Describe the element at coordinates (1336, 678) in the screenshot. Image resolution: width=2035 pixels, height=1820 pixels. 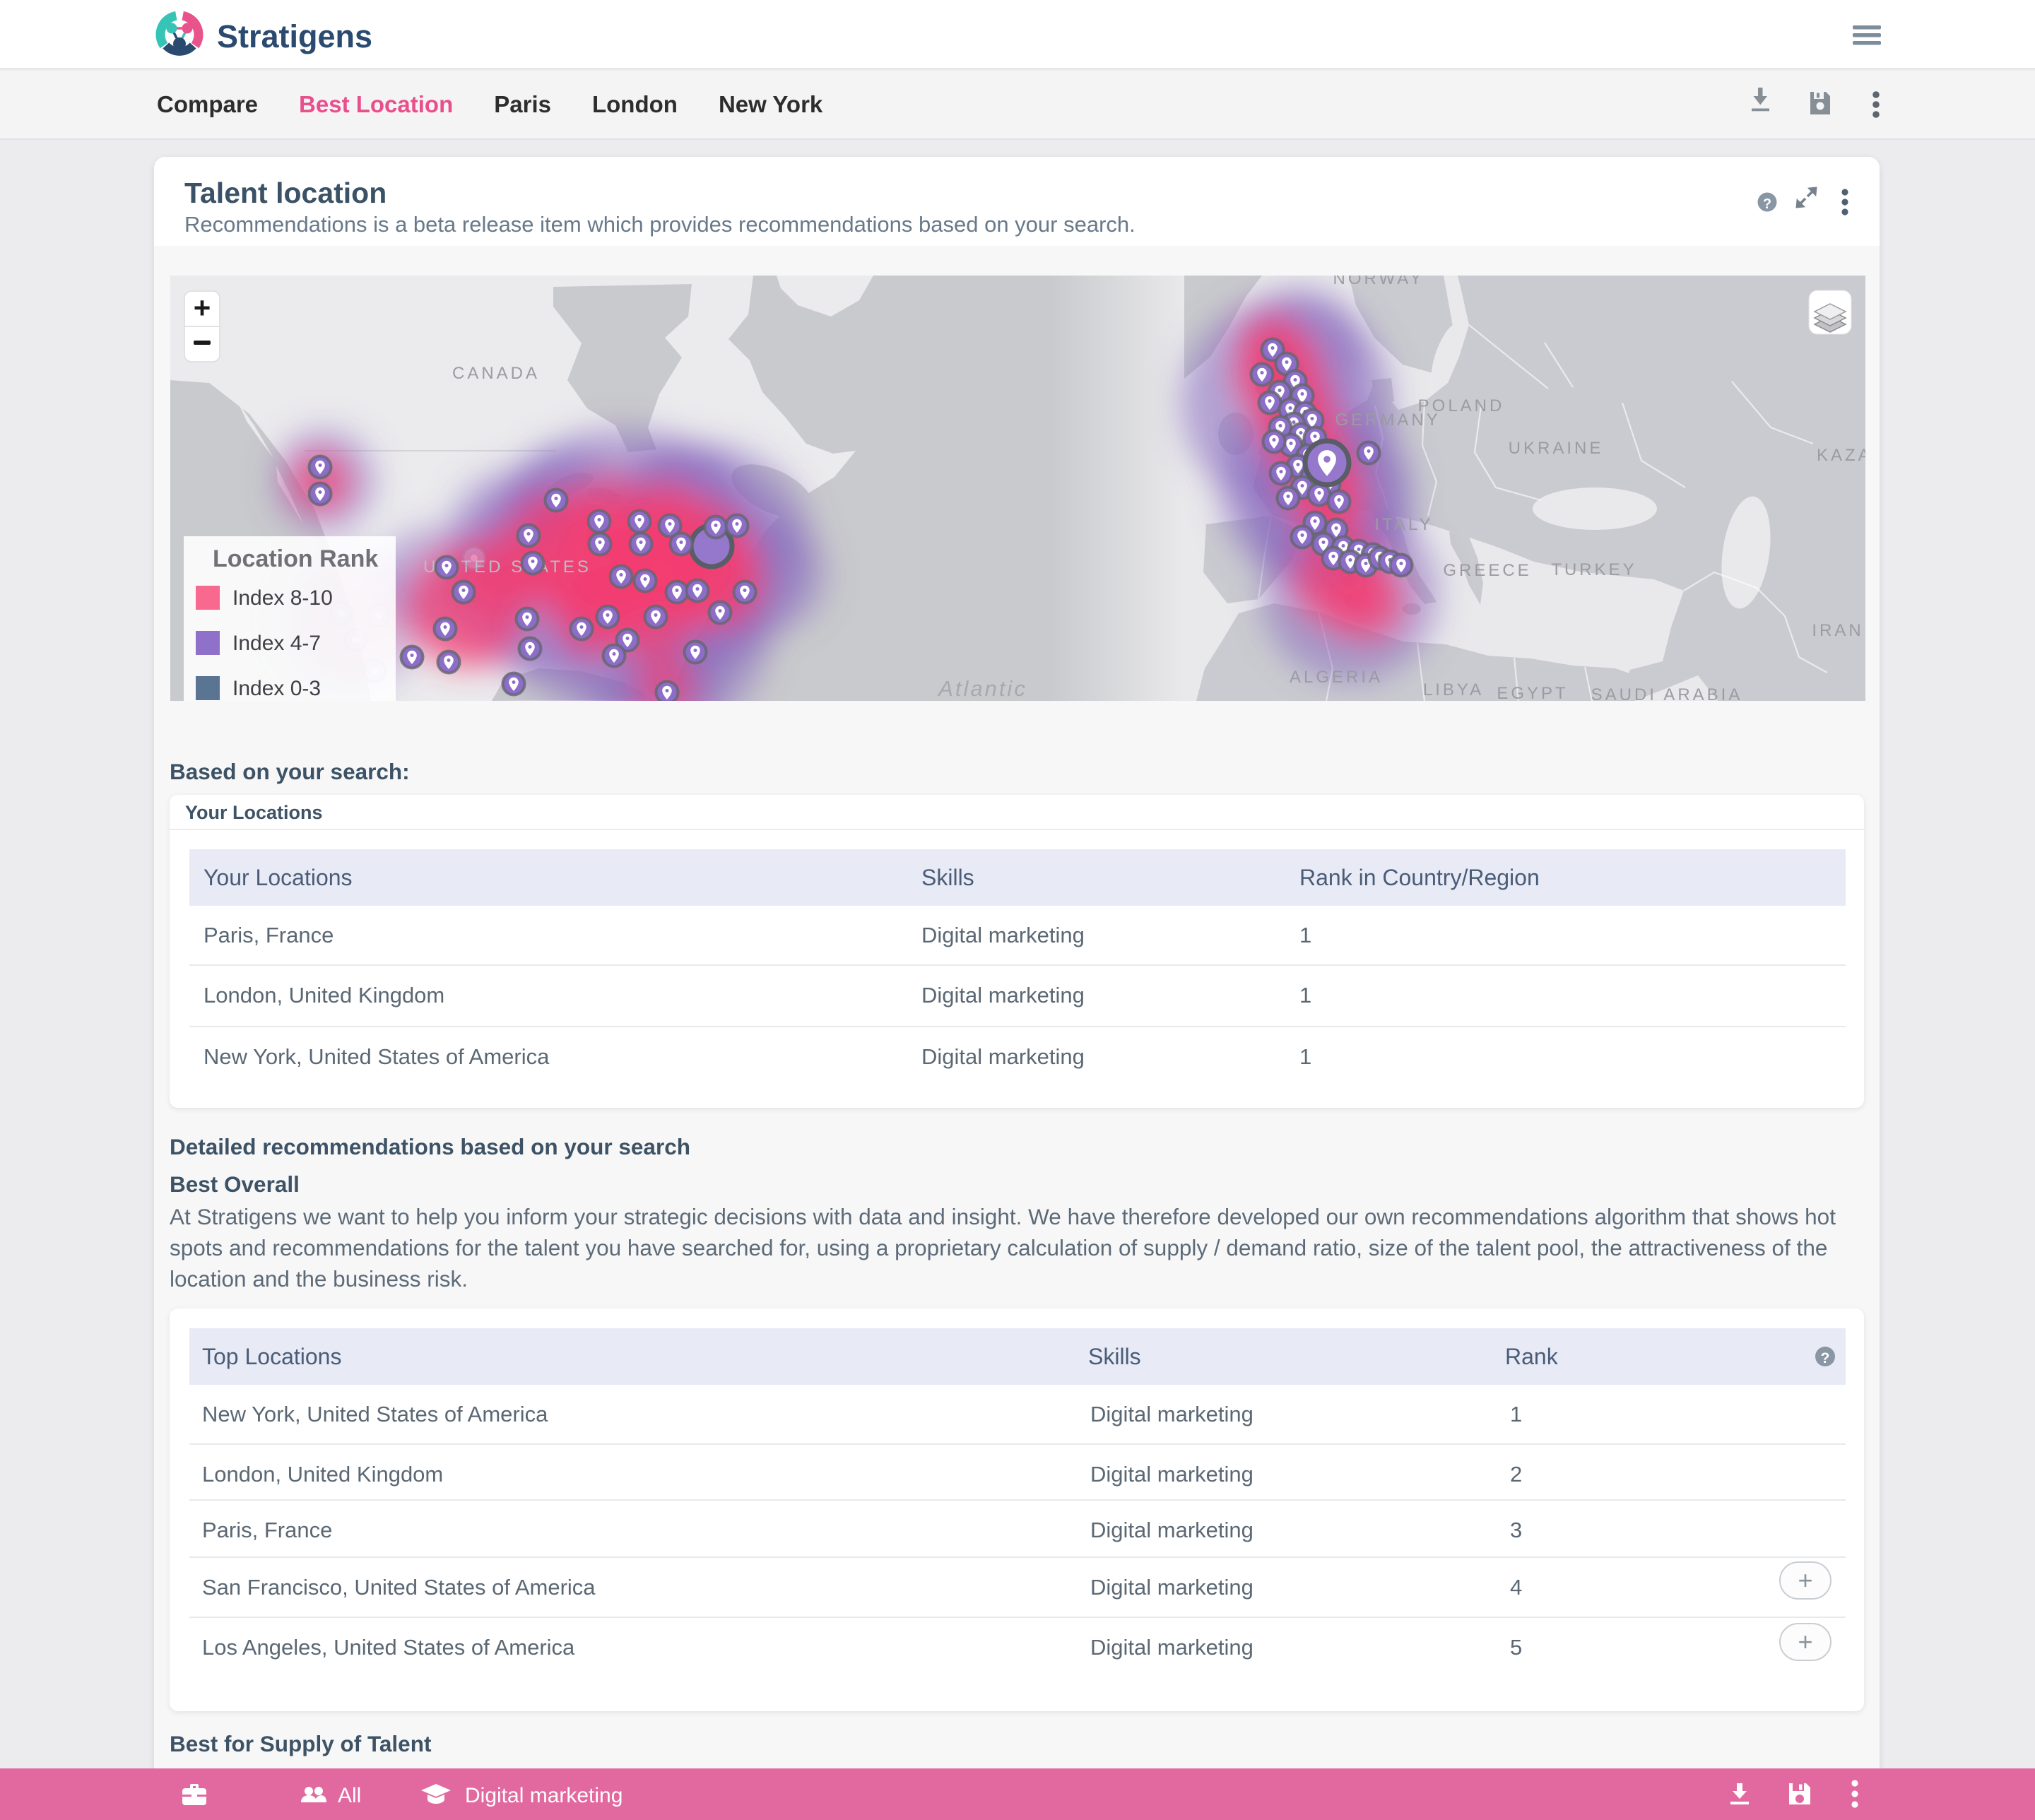
I see `svg-text: ALGERIA` at that location.